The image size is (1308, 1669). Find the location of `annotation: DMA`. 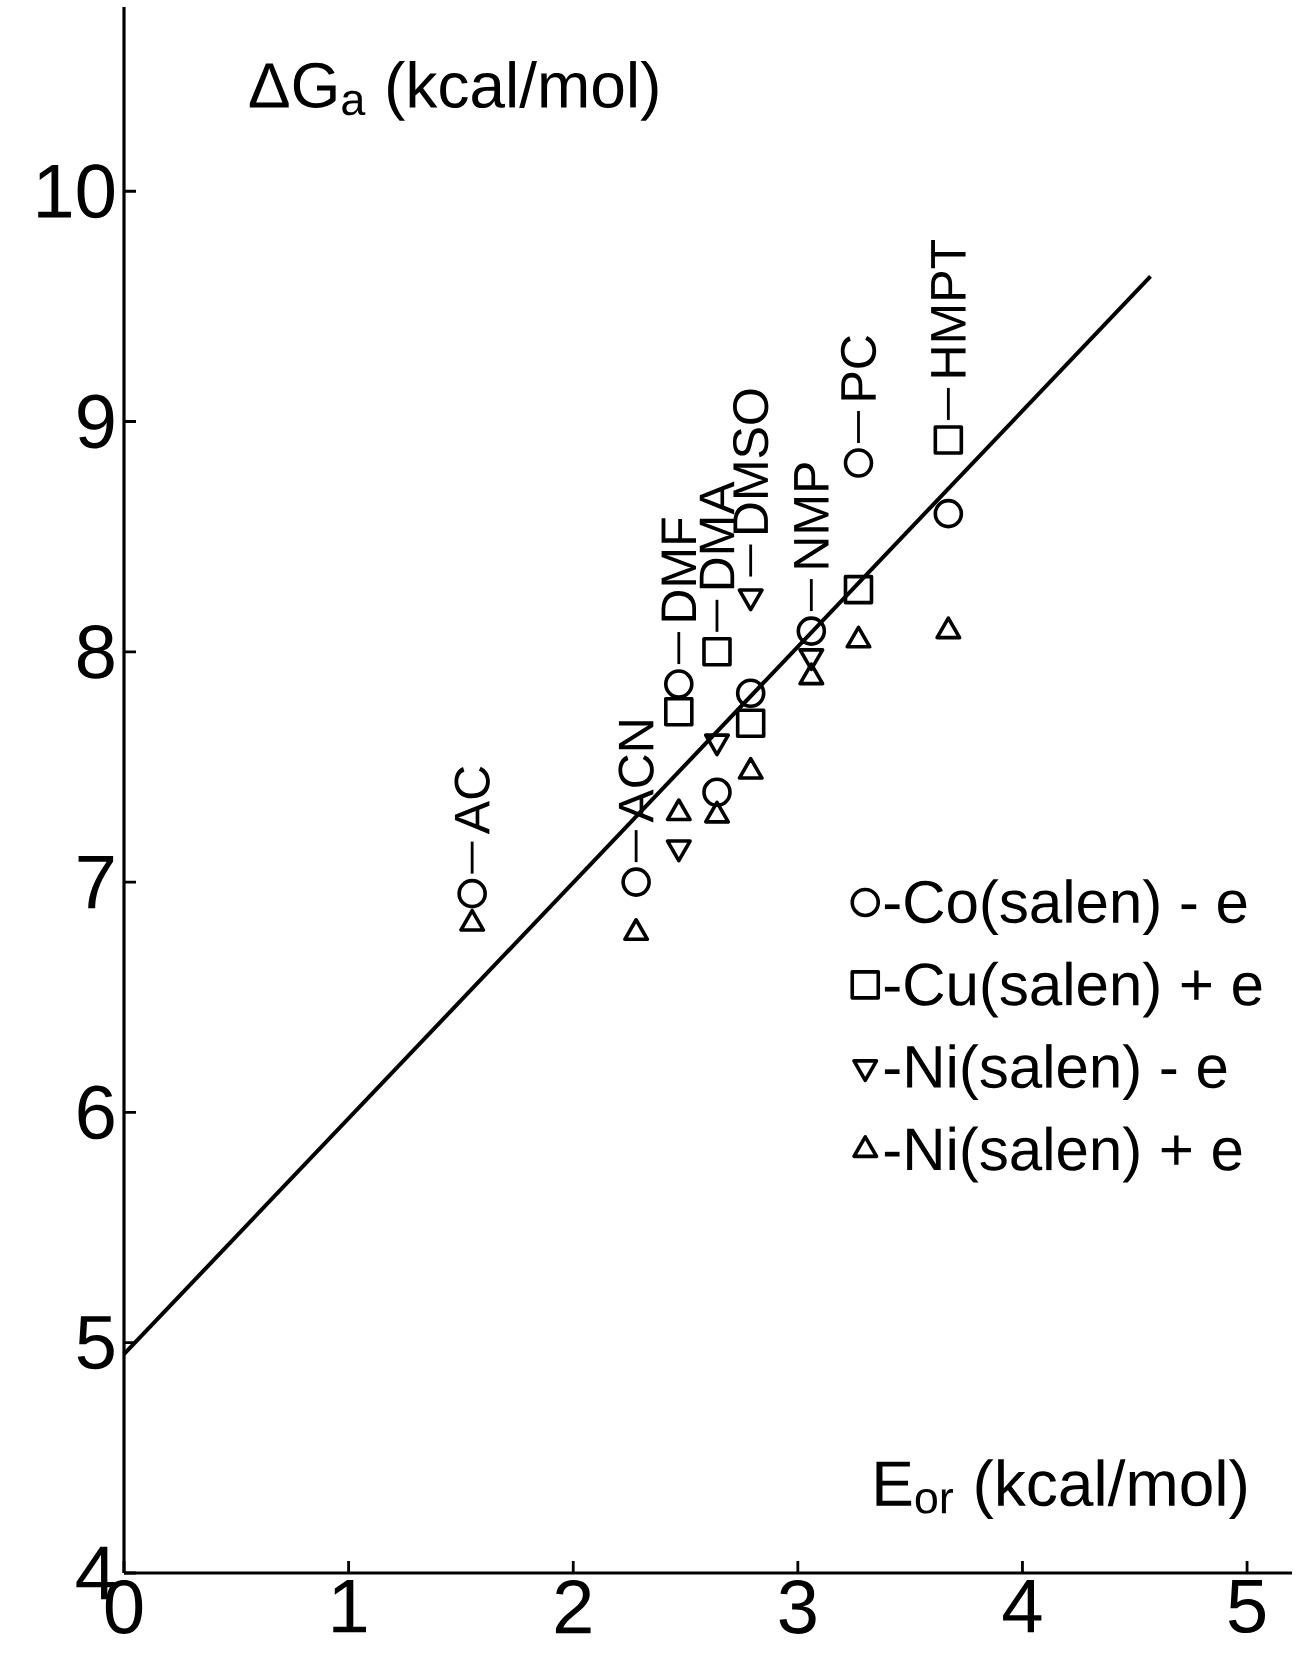

annotation: DMA is located at coordinates (717, 535).